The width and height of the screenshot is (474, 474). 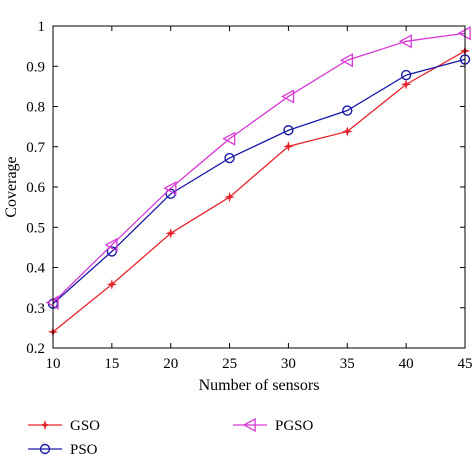 What do you see at coordinates (35, 188) in the screenshot?
I see `y-tick-label: 0.6` at bounding box center [35, 188].